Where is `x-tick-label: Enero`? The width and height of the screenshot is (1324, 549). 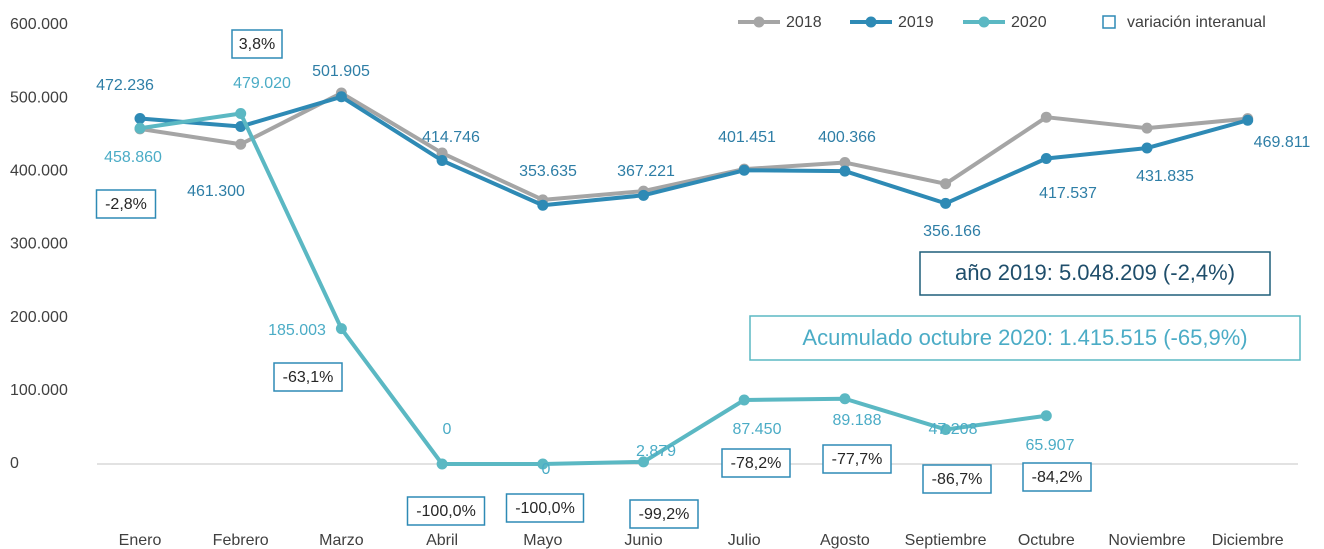
x-tick-label: Enero is located at coordinates (140, 540).